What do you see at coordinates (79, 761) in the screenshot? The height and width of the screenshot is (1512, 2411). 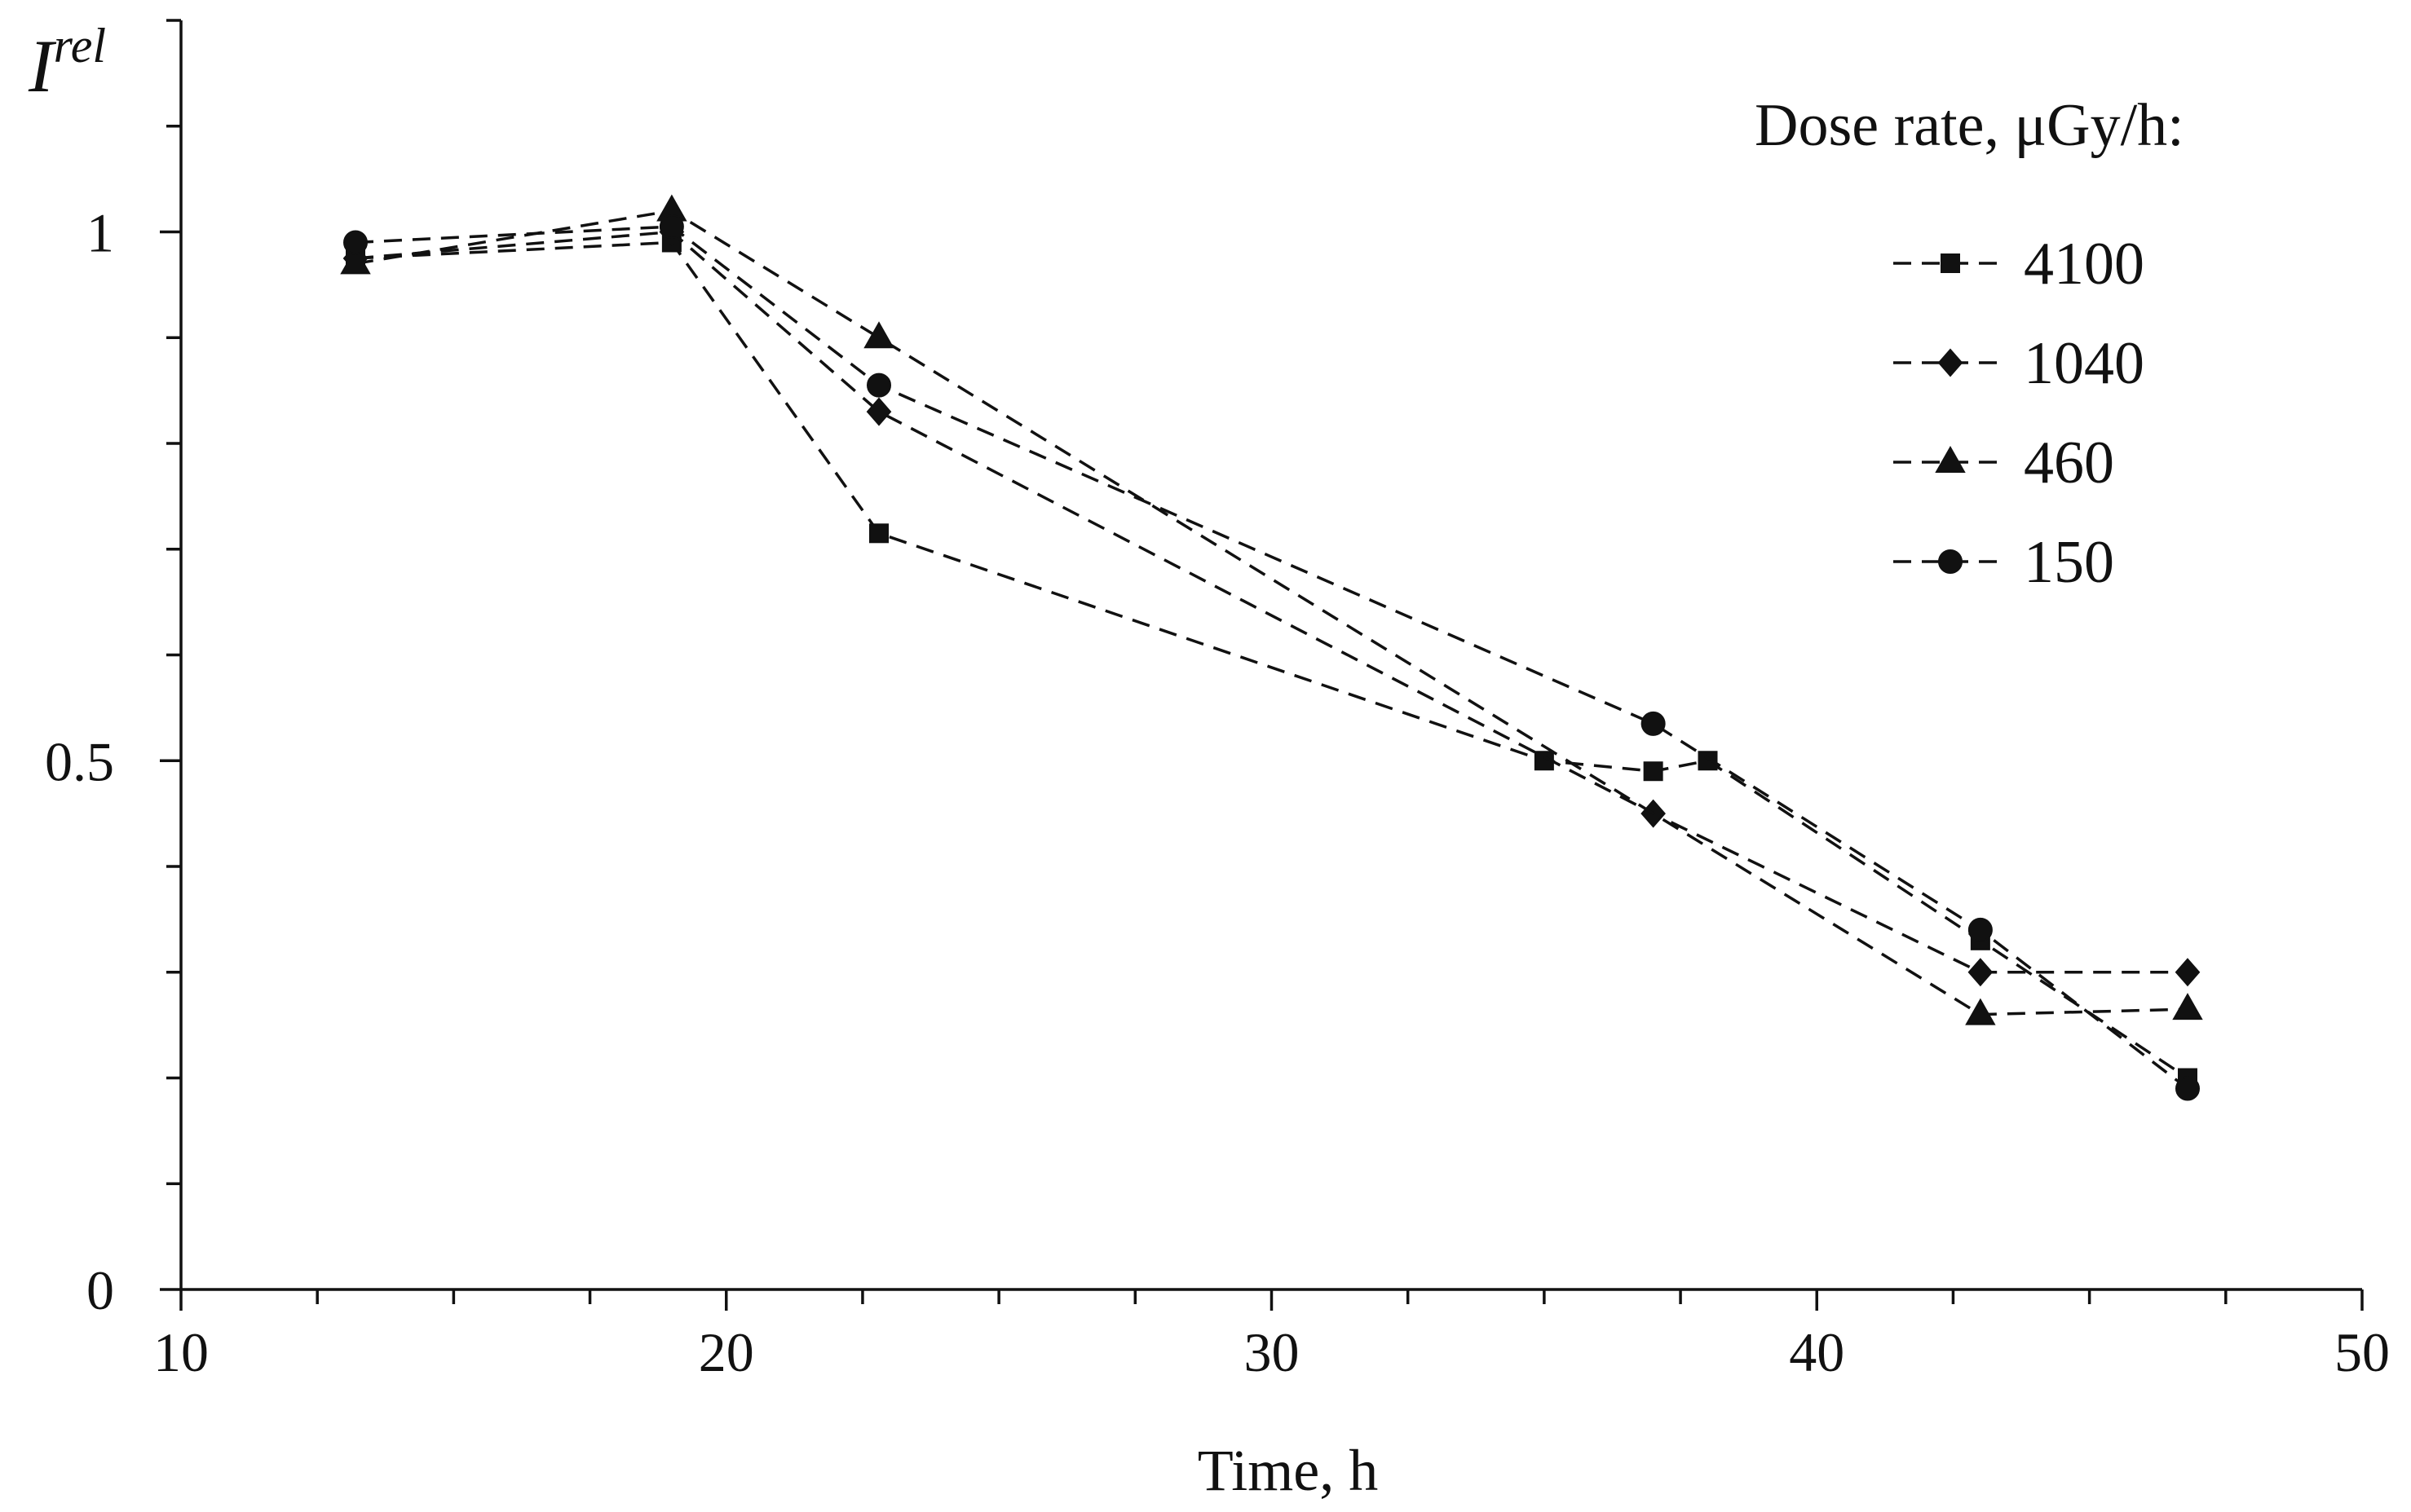 I see `y-tick-label: 0.5` at bounding box center [79, 761].